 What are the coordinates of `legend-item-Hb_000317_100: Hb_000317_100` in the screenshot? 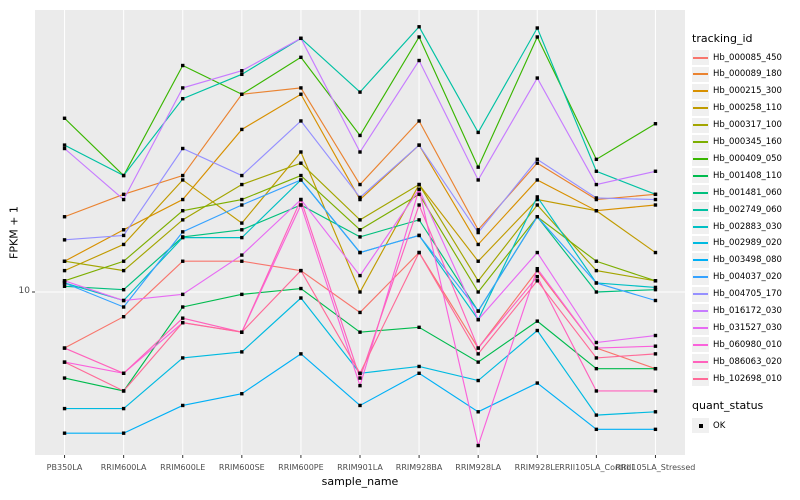 It's located at (737, 125).